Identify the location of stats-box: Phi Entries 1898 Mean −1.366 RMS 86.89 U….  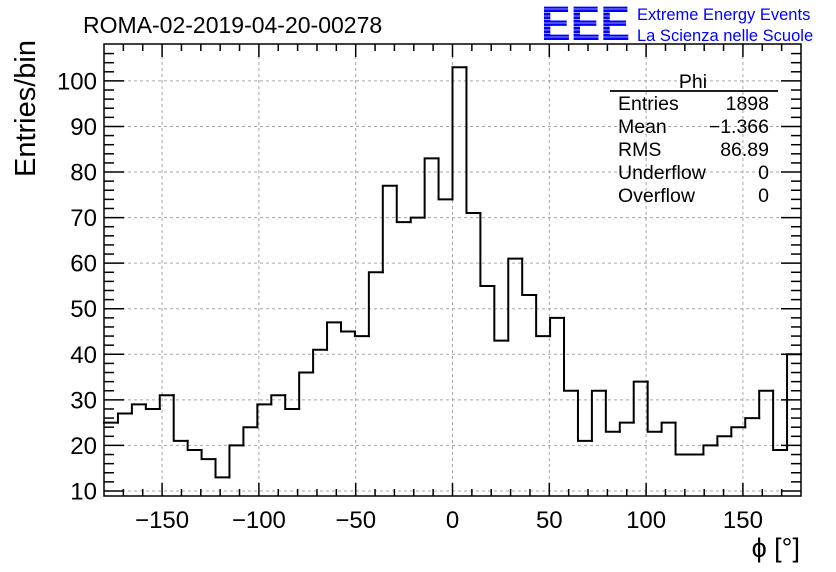
(694, 139).